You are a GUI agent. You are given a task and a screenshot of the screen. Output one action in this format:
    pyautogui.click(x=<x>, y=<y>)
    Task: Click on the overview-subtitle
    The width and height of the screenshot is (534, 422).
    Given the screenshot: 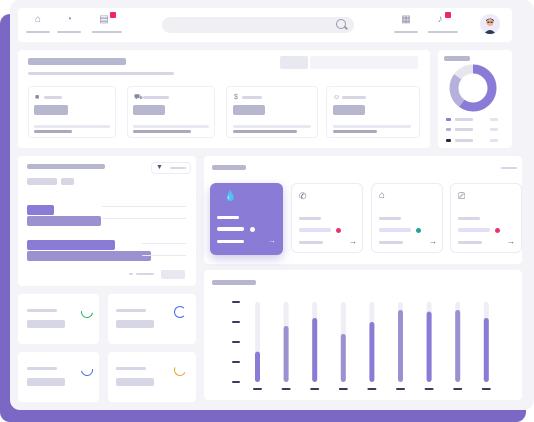 What is the action you would take?
    pyautogui.click(x=101, y=73)
    